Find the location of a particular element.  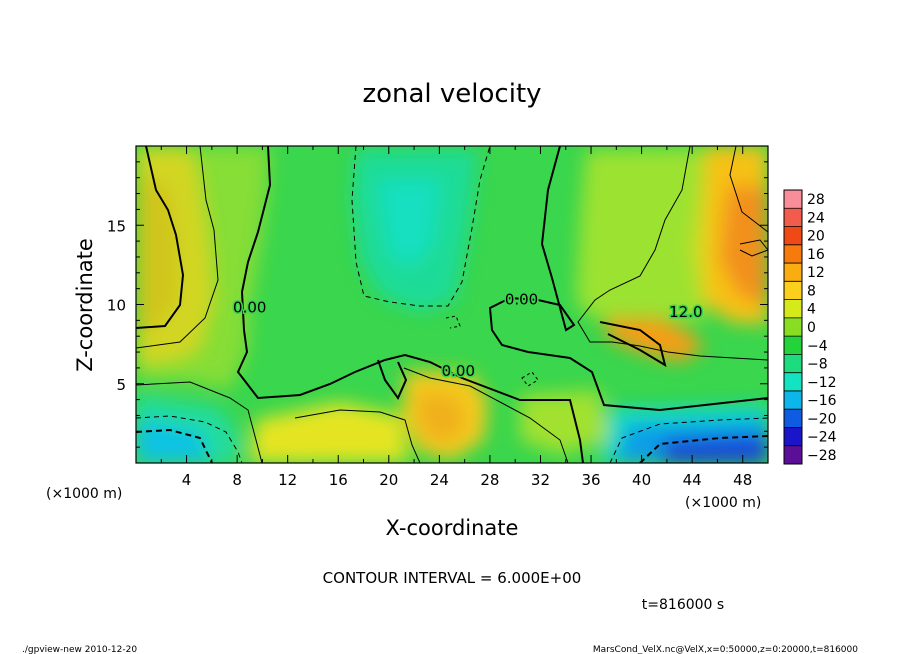

colorbar-label: −12 is located at coordinates (822, 383).